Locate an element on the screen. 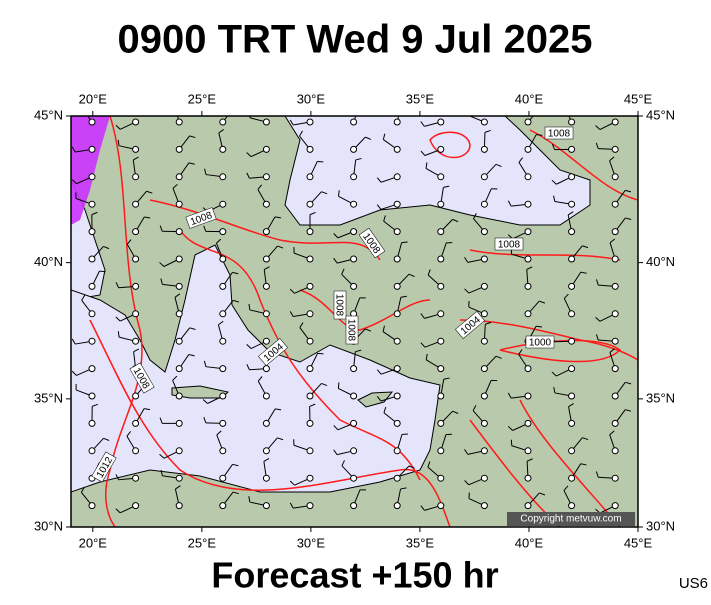 This screenshot has width=711, height=605. lon-label: 45°E is located at coordinates (638, 98).